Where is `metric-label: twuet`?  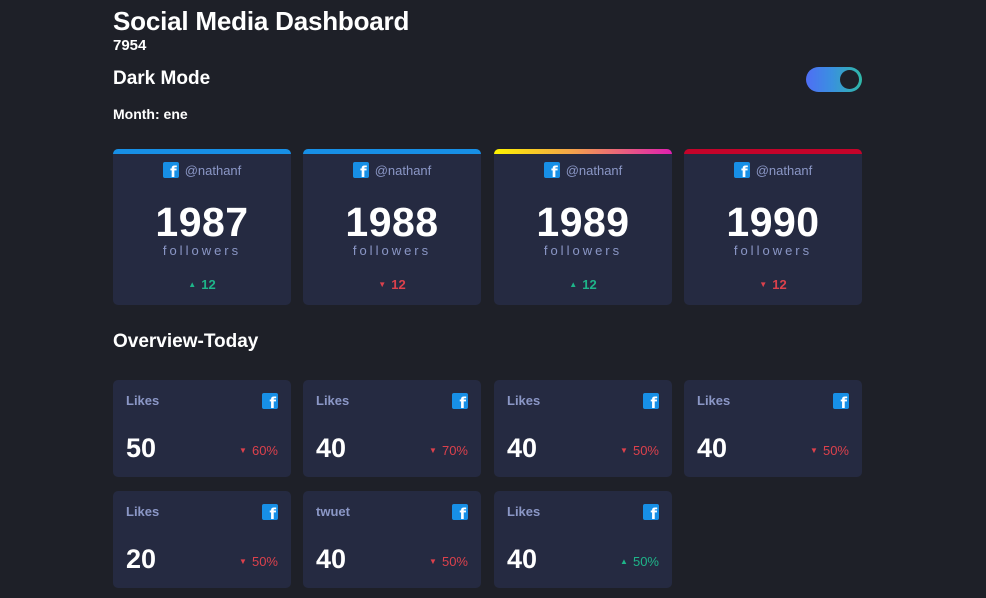
metric-label: twuet is located at coordinates (333, 511).